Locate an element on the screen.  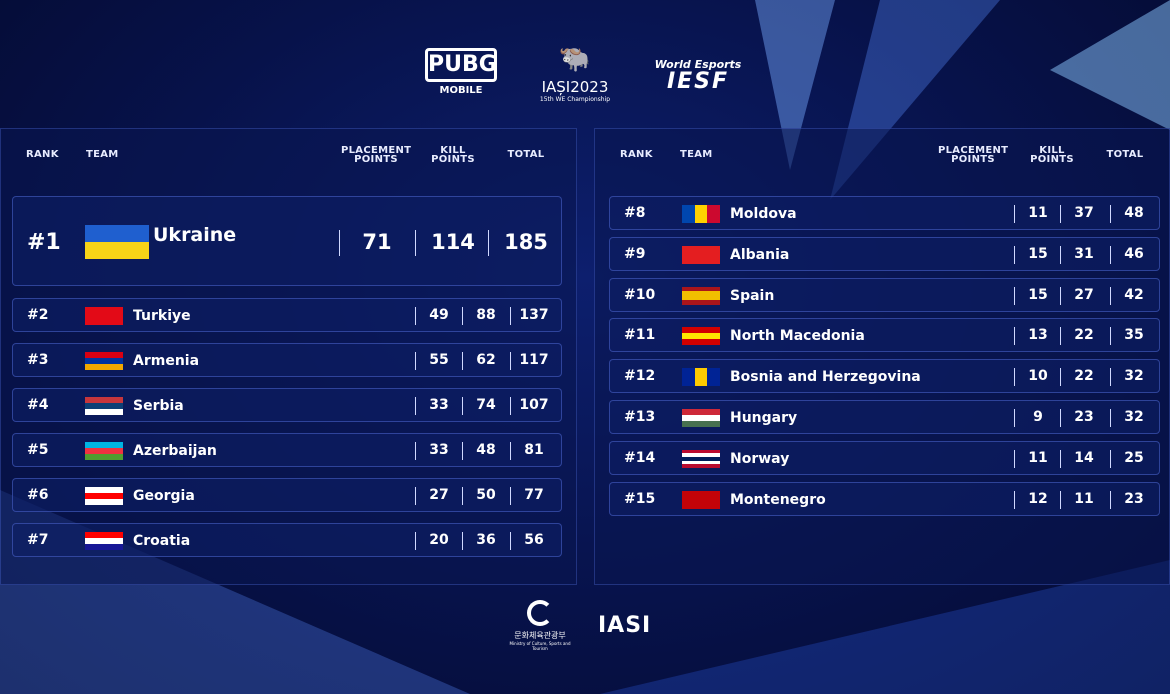
team-name: Serbia is located at coordinates (158, 406).